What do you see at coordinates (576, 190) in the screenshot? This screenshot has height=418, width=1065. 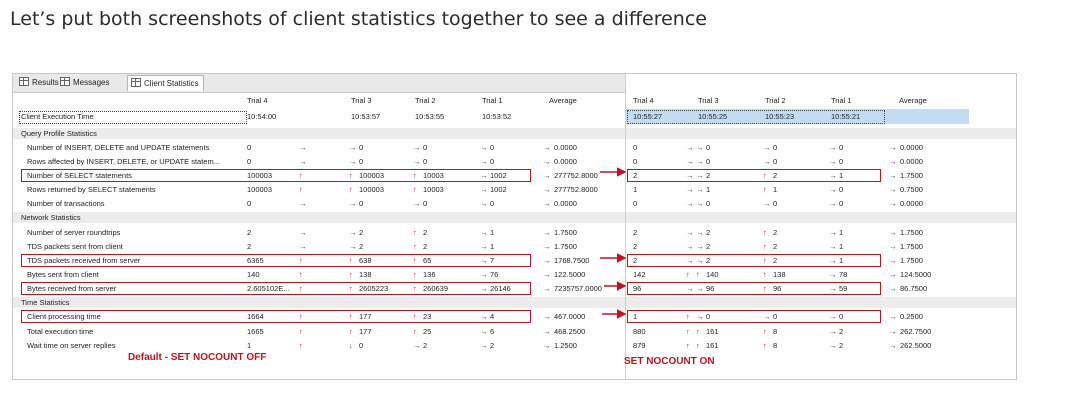 I see `left-average: 277752.8000` at bounding box center [576, 190].